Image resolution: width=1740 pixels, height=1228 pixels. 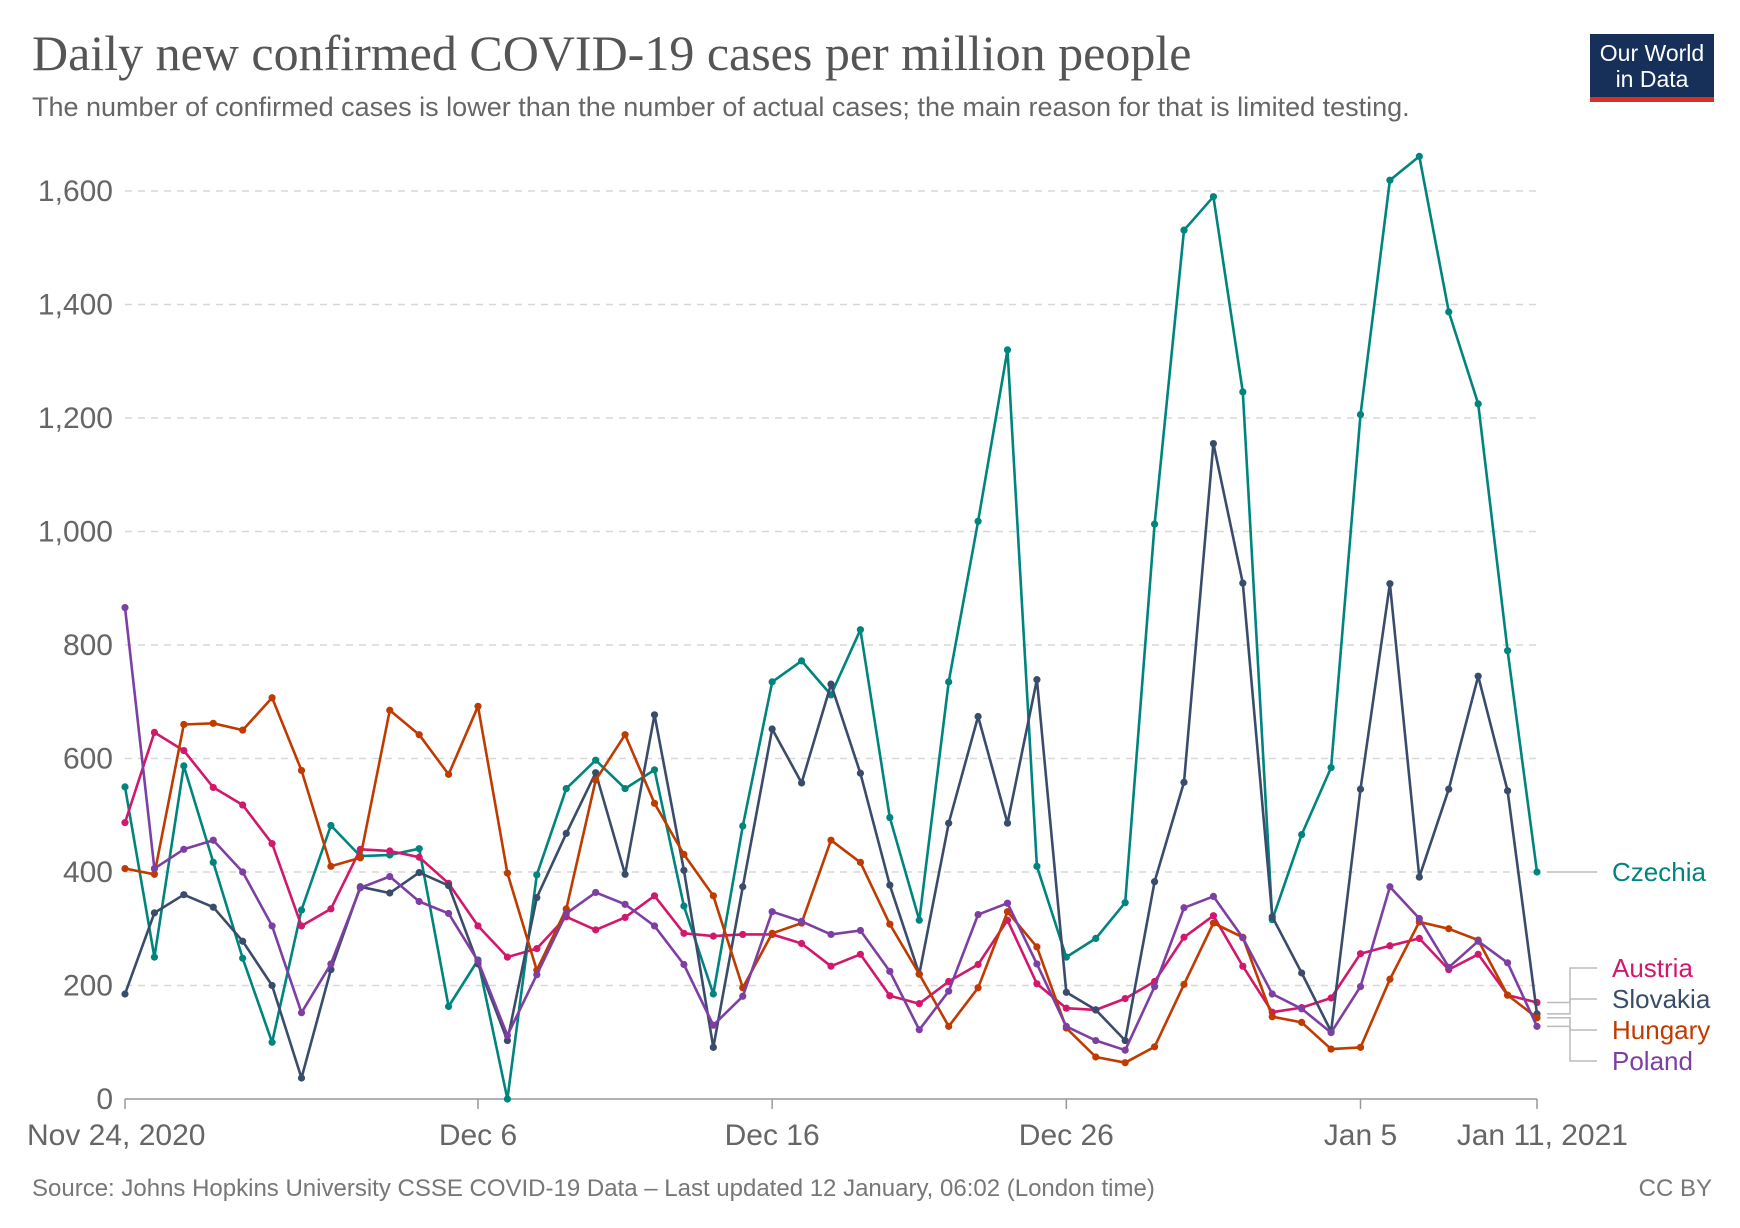 I want to click on owid-logo: Our World in Data, so click(x=1652, y=68).